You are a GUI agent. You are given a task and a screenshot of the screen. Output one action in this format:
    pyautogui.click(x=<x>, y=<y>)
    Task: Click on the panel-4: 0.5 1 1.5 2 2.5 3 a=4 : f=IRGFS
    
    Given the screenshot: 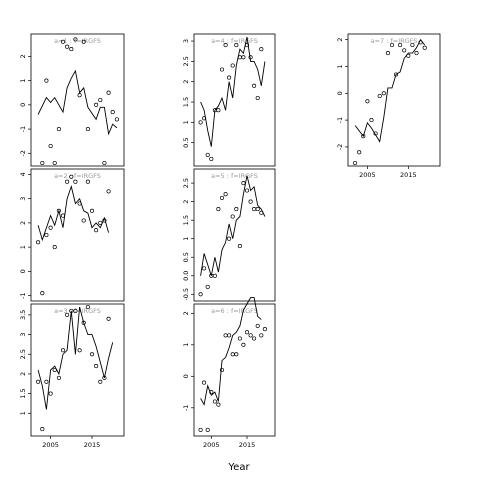 What is the action you would take?
    pyautogui.click(x=229, y=100)
    